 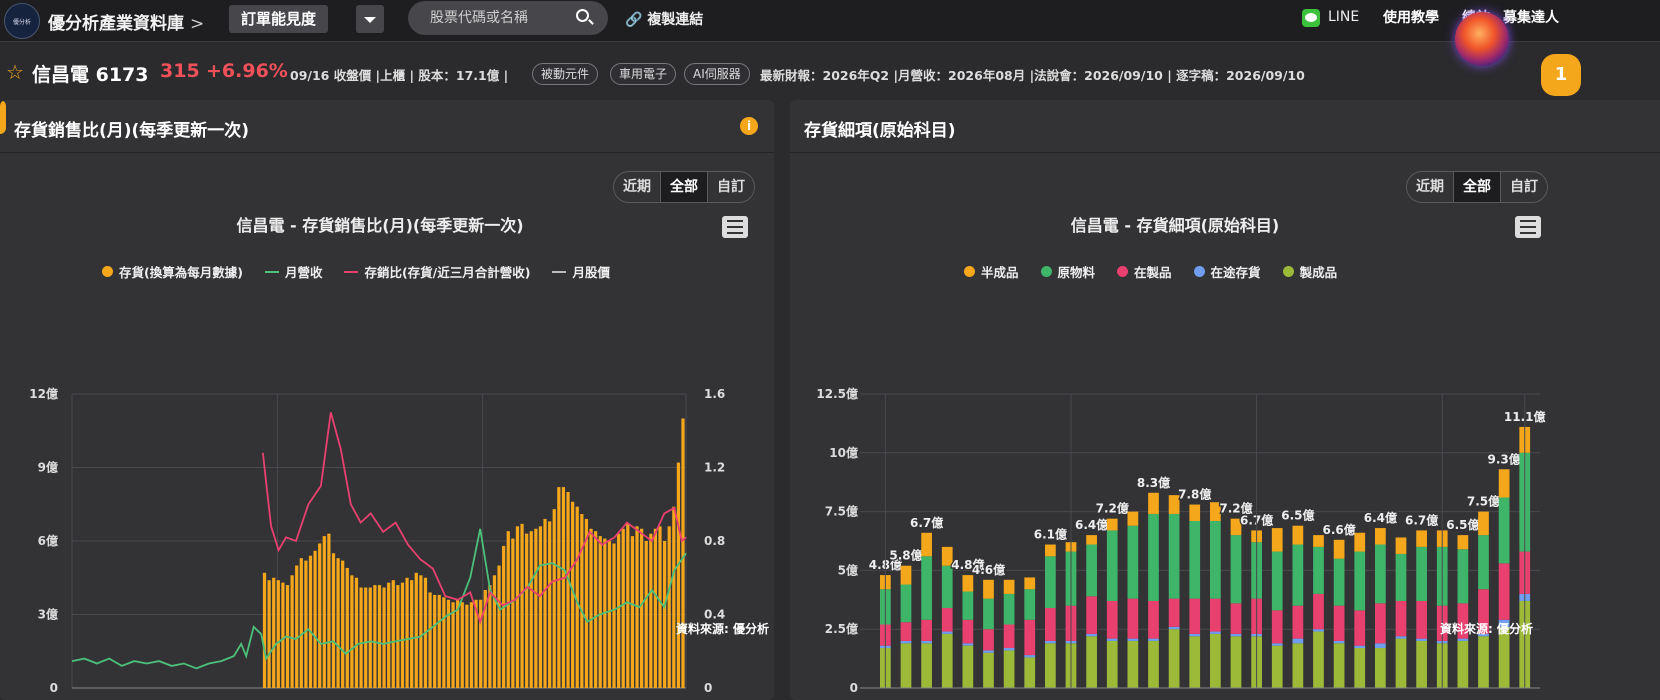 I want to click on y-tick: 0, so click(x=854, y=688).